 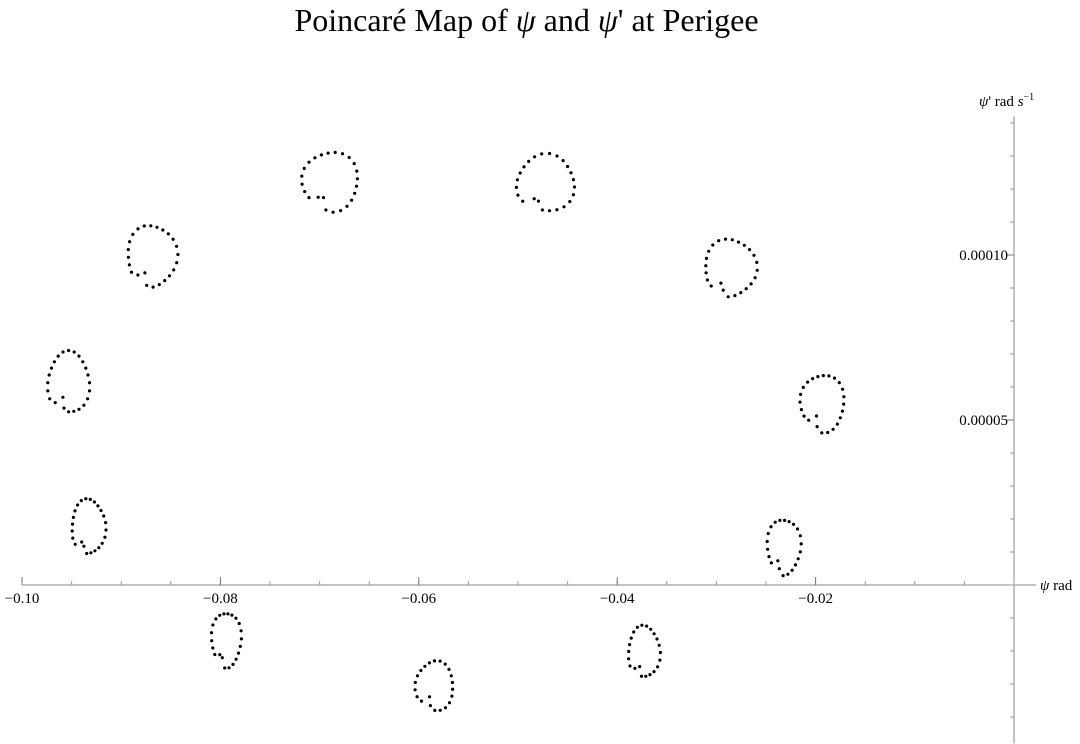 I want to click on title-psi-prime-symbol: ψ, so click(x=607, y=20).